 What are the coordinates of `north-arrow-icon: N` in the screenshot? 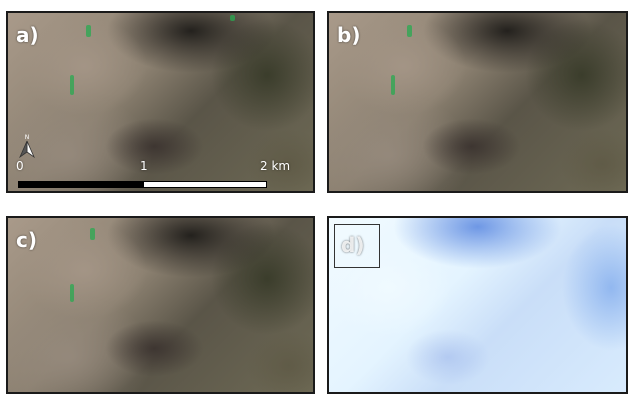 It's located at (27, 146).